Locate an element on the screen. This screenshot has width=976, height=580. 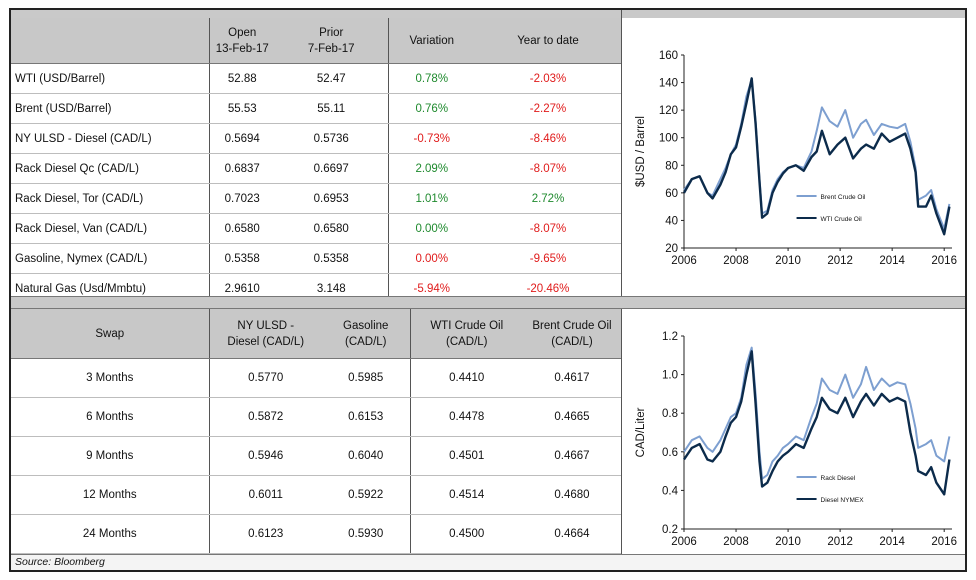
swap-row: 6 Months 0.5872 0.6153 0.4478 0.4665 is located at coordinates (316, 417).